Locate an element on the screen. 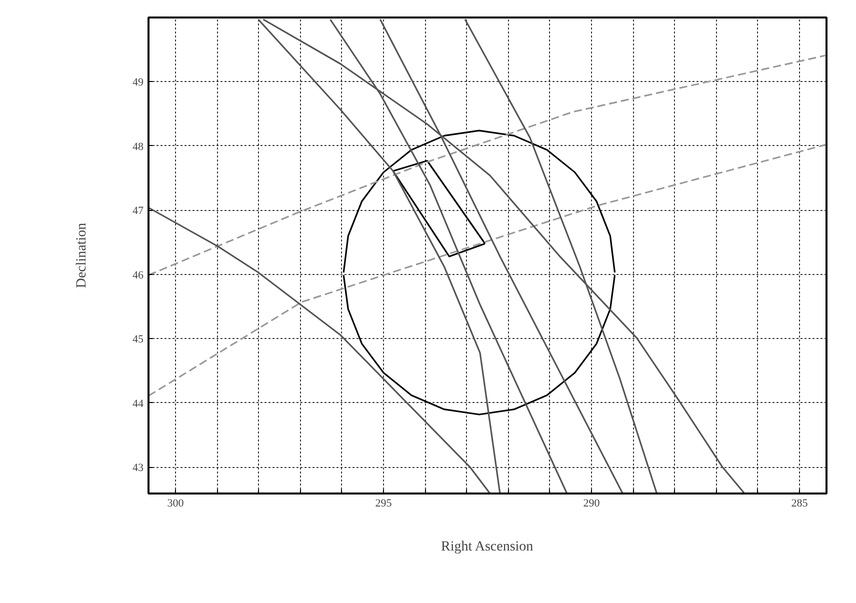 The height and width of the screenshot is (603, 856). y-tick-label: 49 is located at coordinates (138, 82).